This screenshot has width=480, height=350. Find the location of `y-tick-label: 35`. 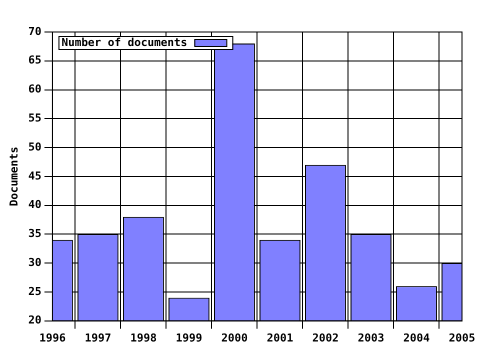

y-tick-label: 35 is located at coordinates (35, 233).